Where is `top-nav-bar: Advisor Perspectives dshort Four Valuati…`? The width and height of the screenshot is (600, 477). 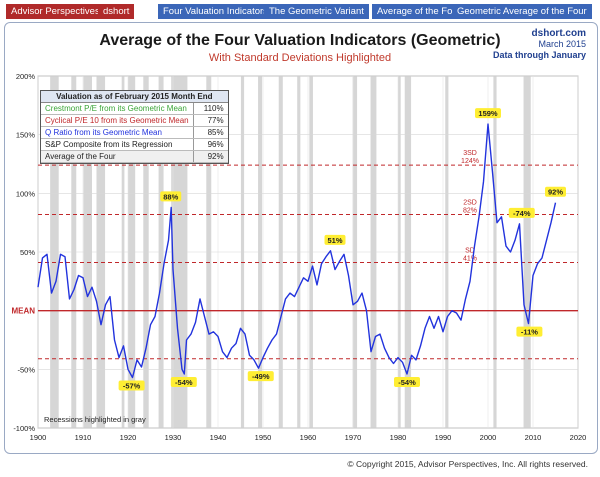 top-nav-bar: Advisor Perspectives dshort Four Valuati… is located at coordinates (300, 12).